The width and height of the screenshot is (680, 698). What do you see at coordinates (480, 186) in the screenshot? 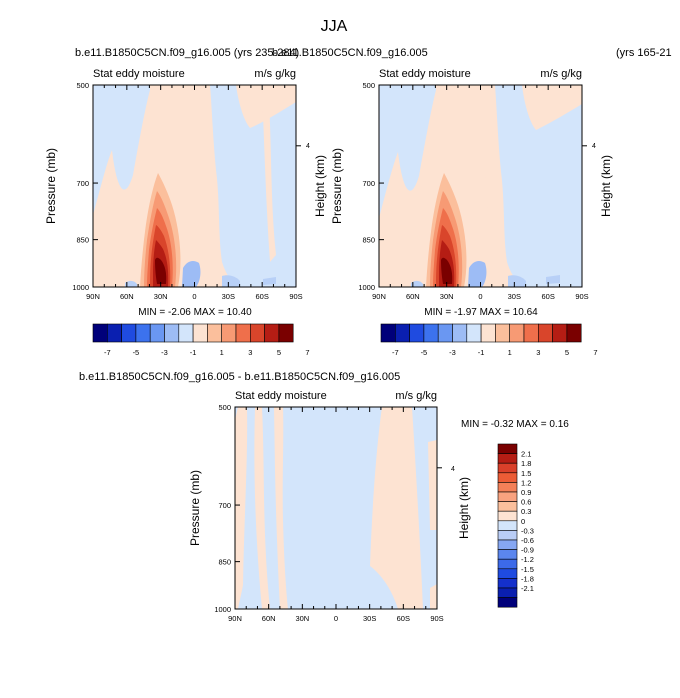
I see `panel-2-field` at bounding box center [480, 186].